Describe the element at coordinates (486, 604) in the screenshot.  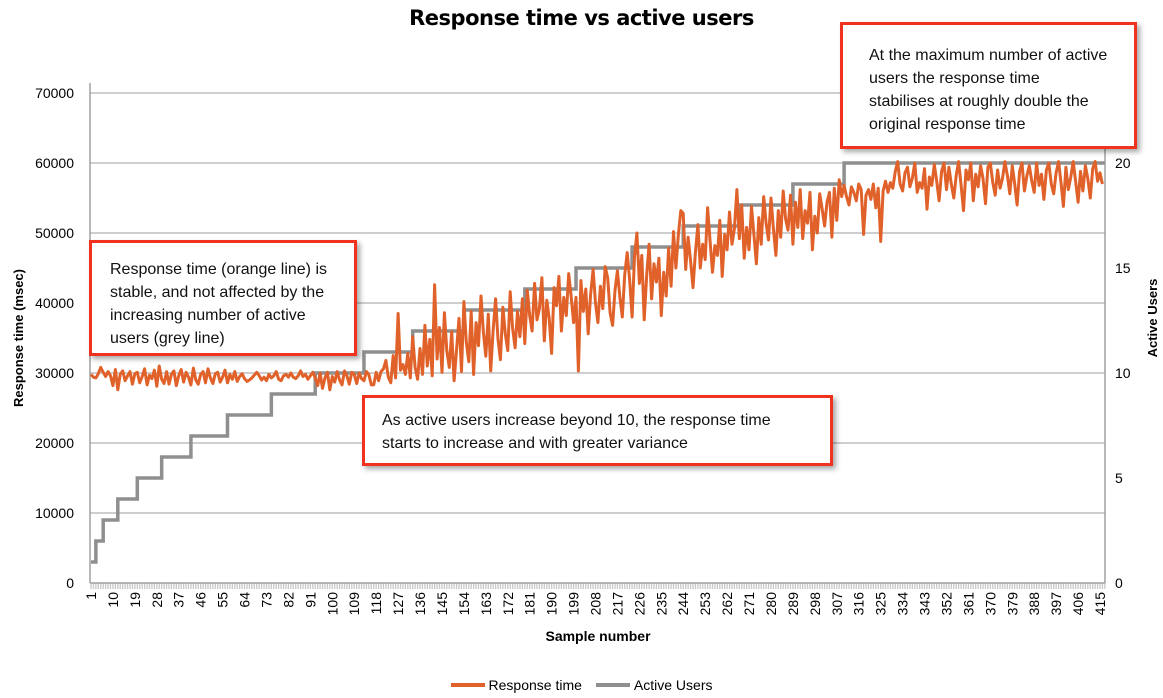
I see `x-tick-label: 163` at that location.